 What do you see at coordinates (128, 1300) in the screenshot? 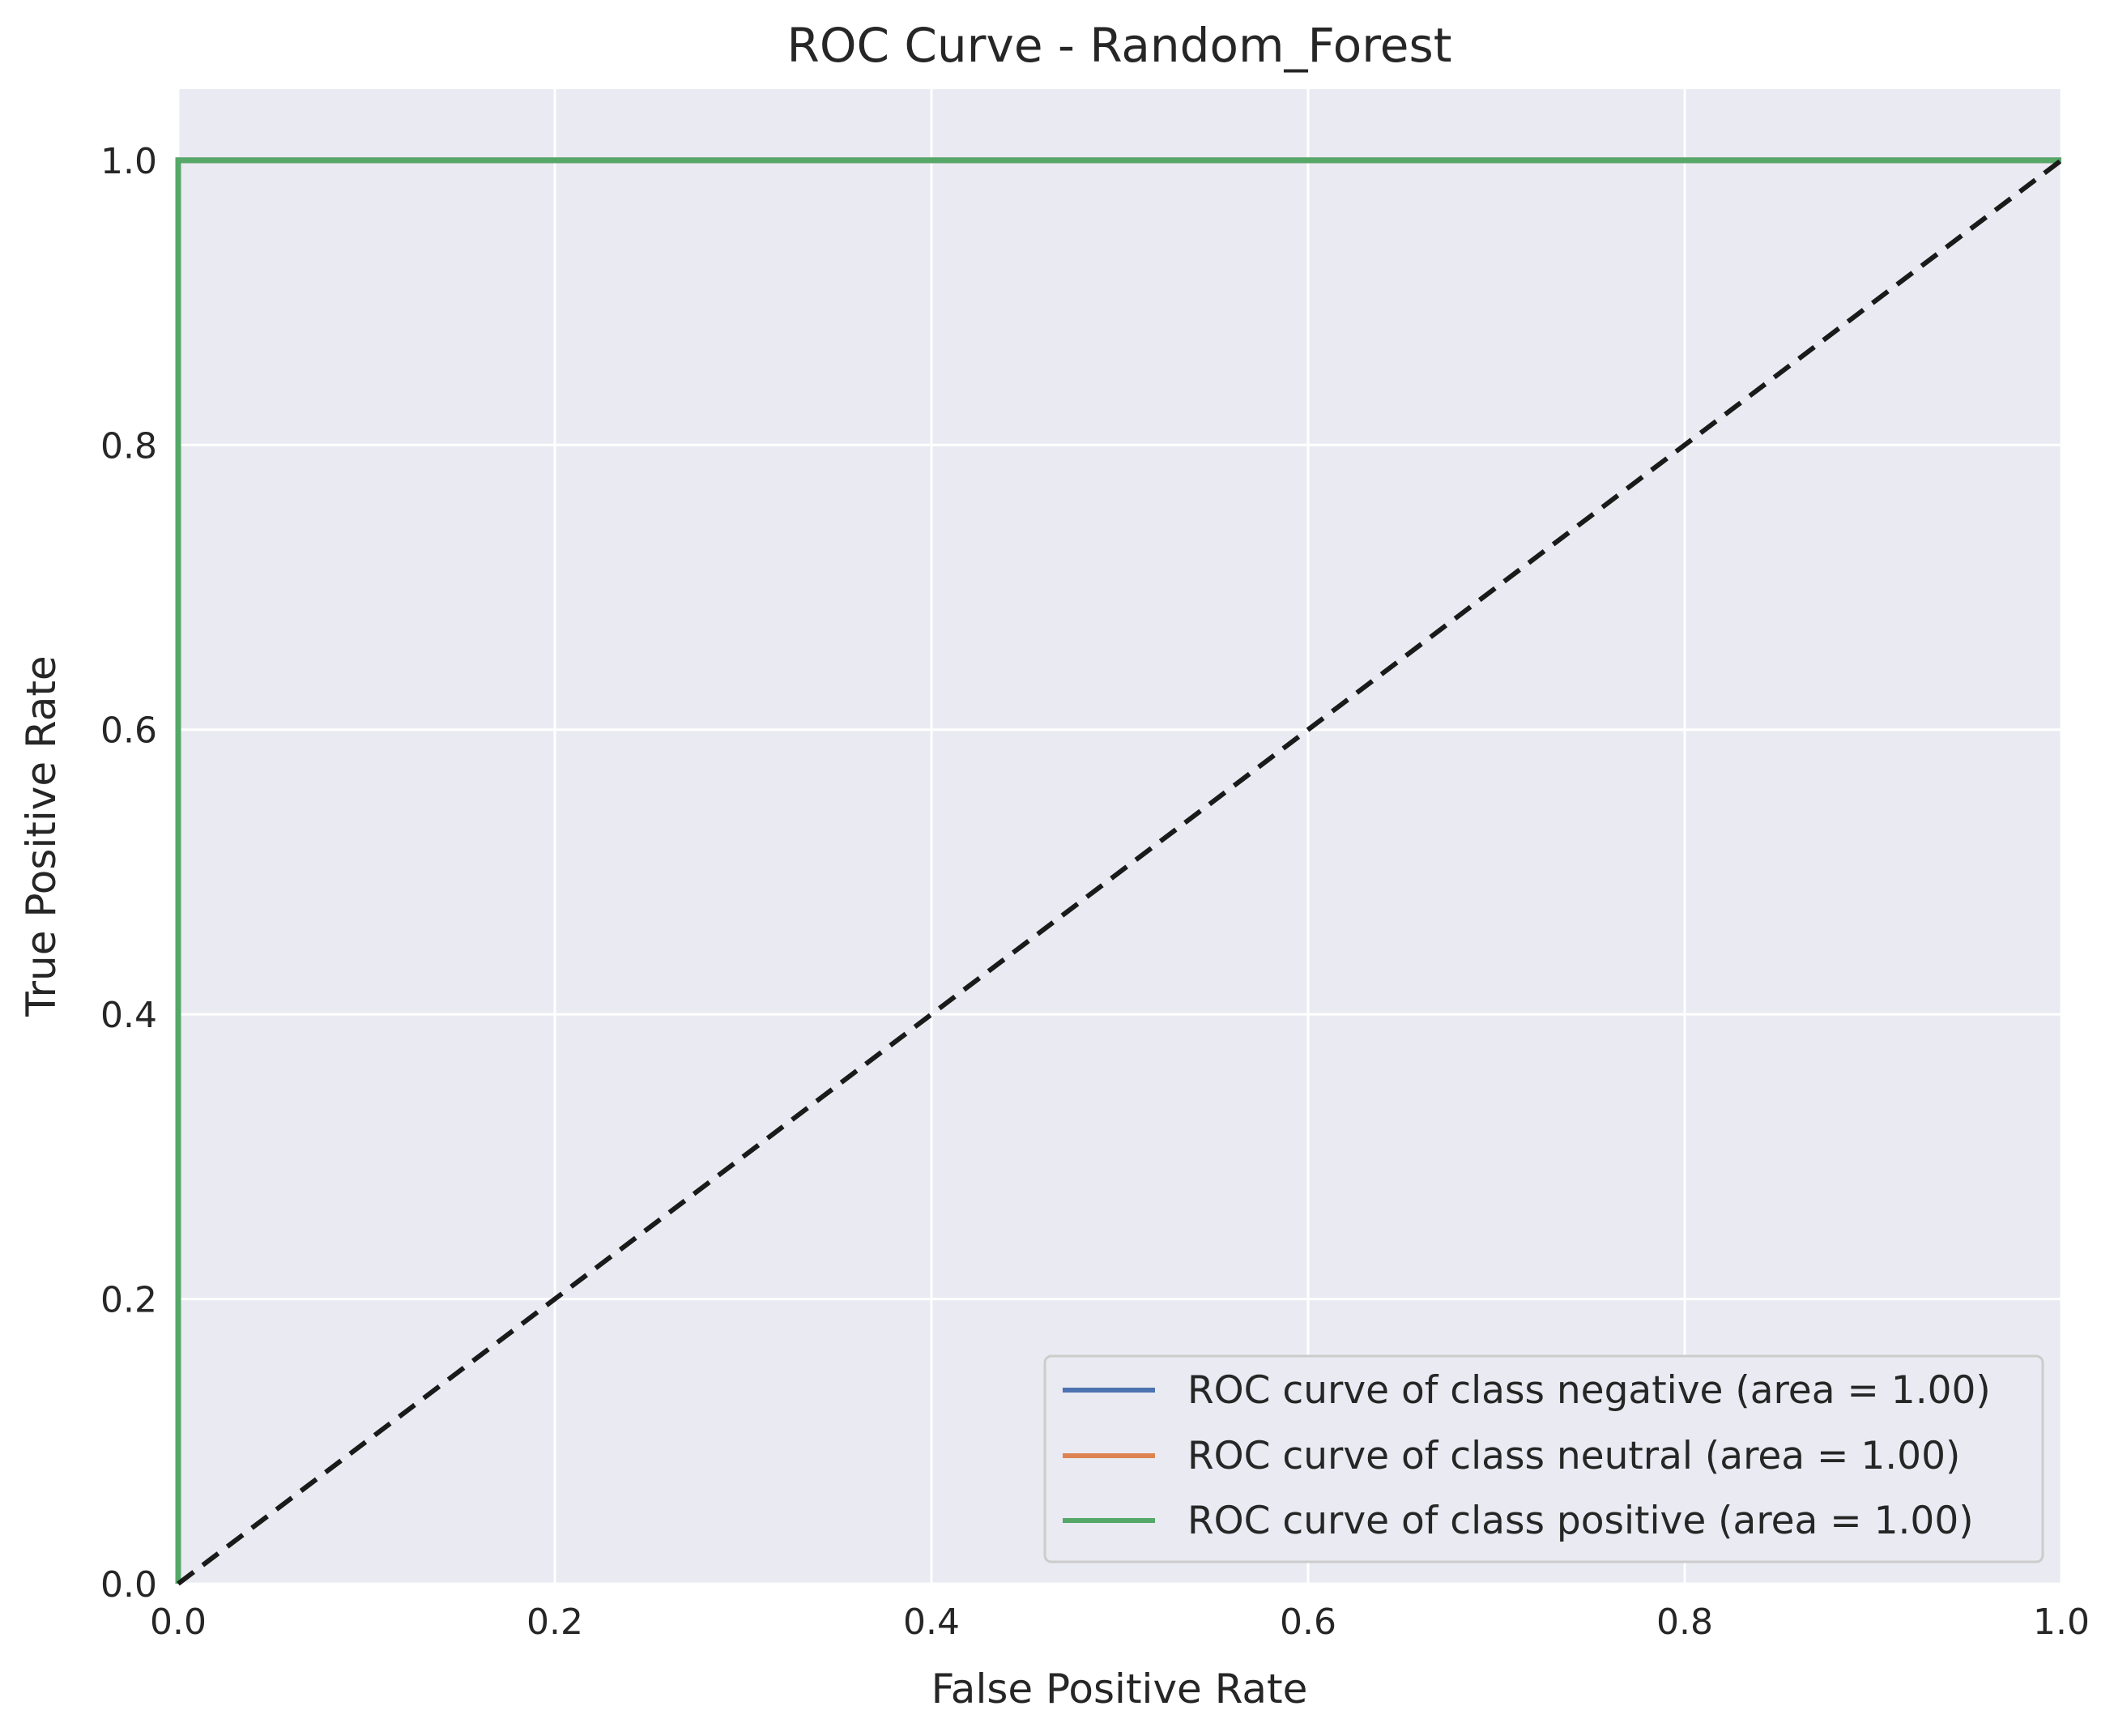
I see `y-tick-label: 0.2` at bounding box center [128, 1300].